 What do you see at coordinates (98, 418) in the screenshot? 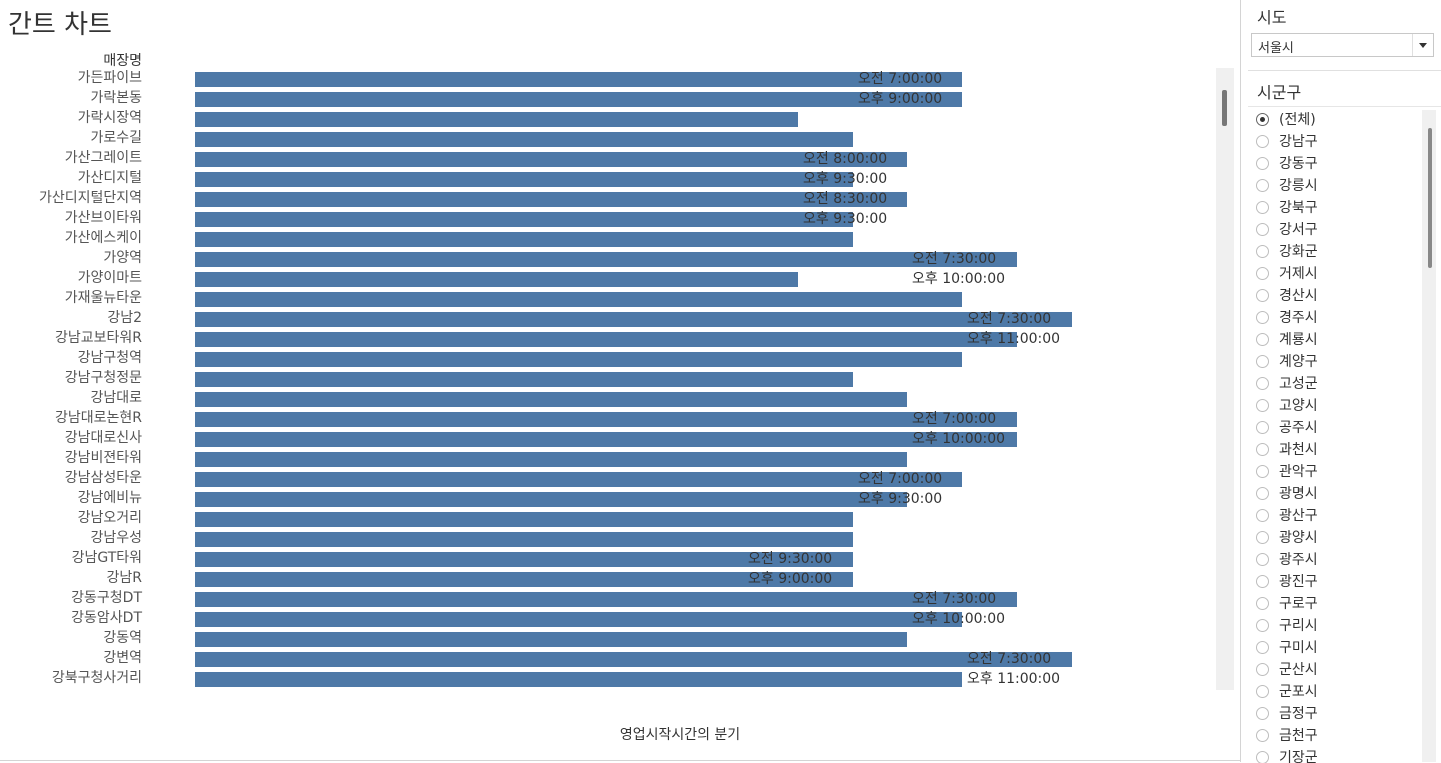
I see `store-name-label: 강남대로논현R` at bounding box center [98, 418].